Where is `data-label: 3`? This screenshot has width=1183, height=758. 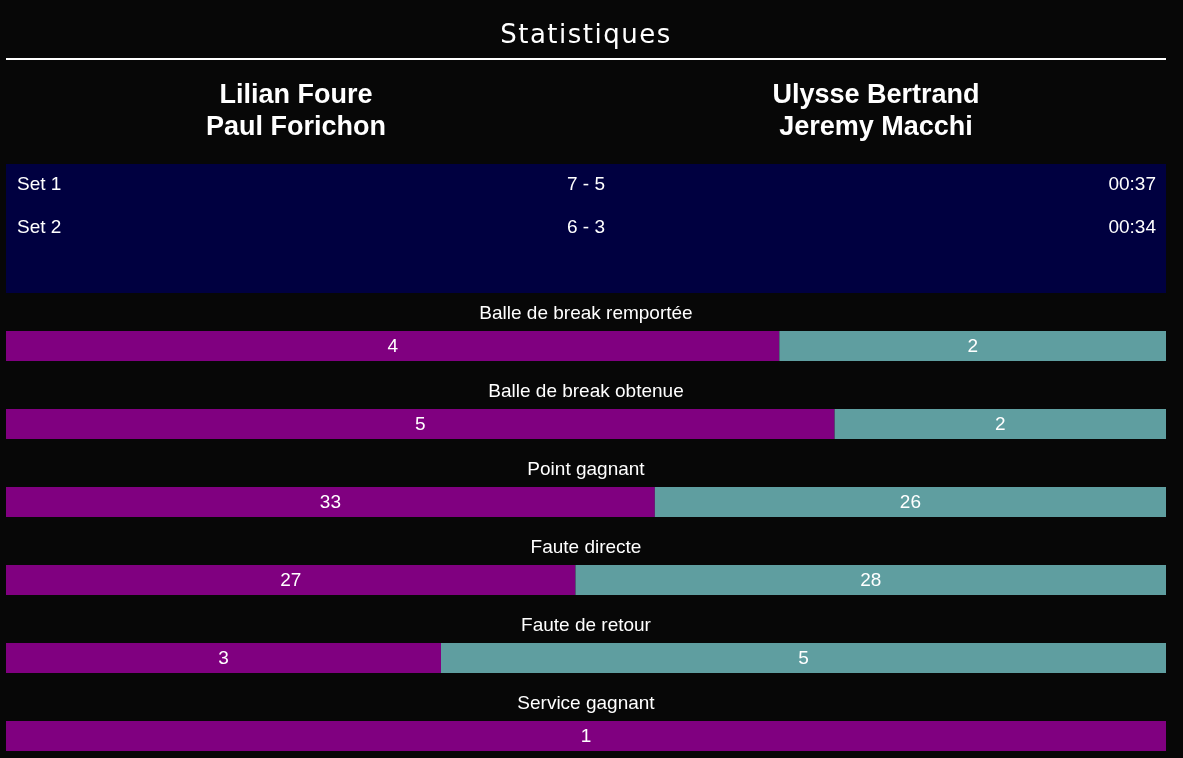
data-label: 3 is located at coordinates (223, 658).